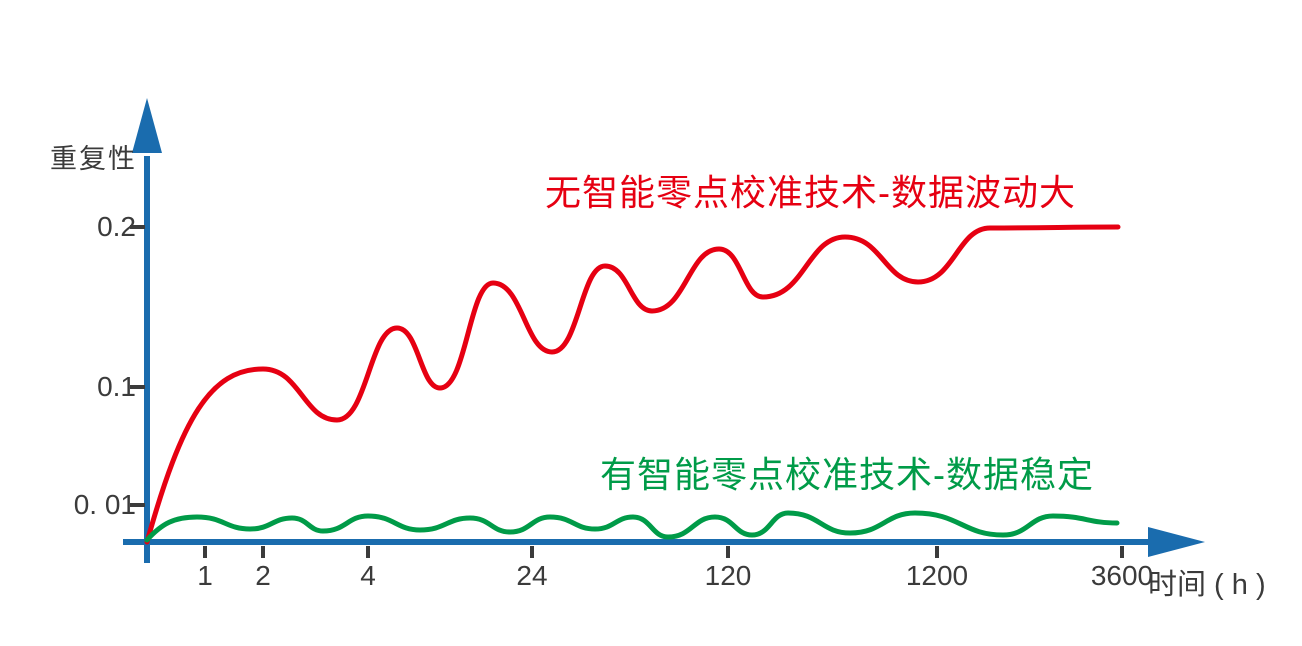  I want to click on y-axis-arrow-icon, so click(147, 125).